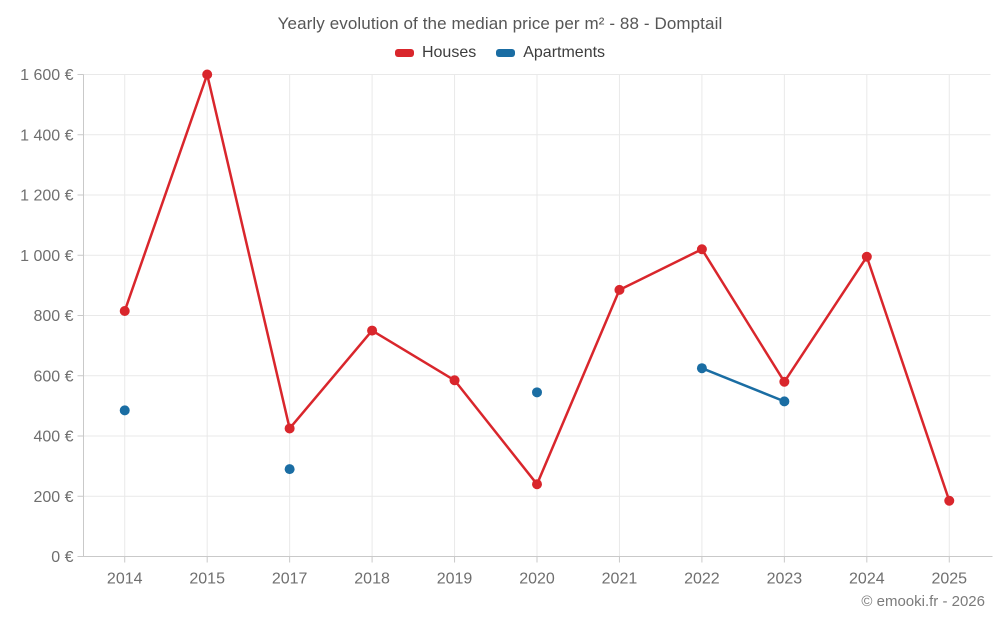 This screenshot has width=1000, height=625. Describe the element at coordinates (784, 401) in the screenshot. I see `apartments-point-2023` at that location.